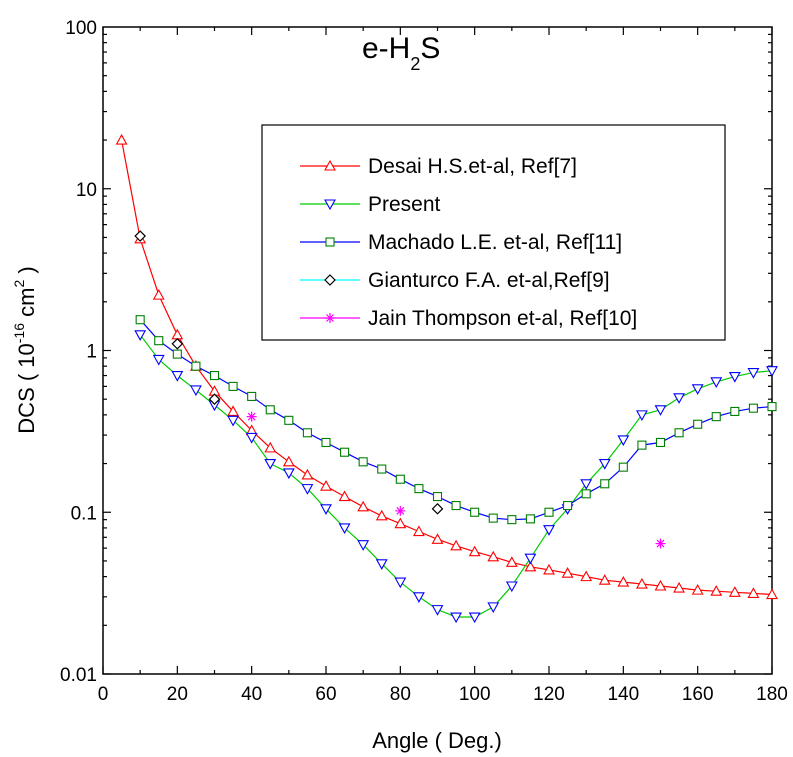  I want to click on y-axis-title: DCS ( 10-16 cm2 ), so click(25, 349).